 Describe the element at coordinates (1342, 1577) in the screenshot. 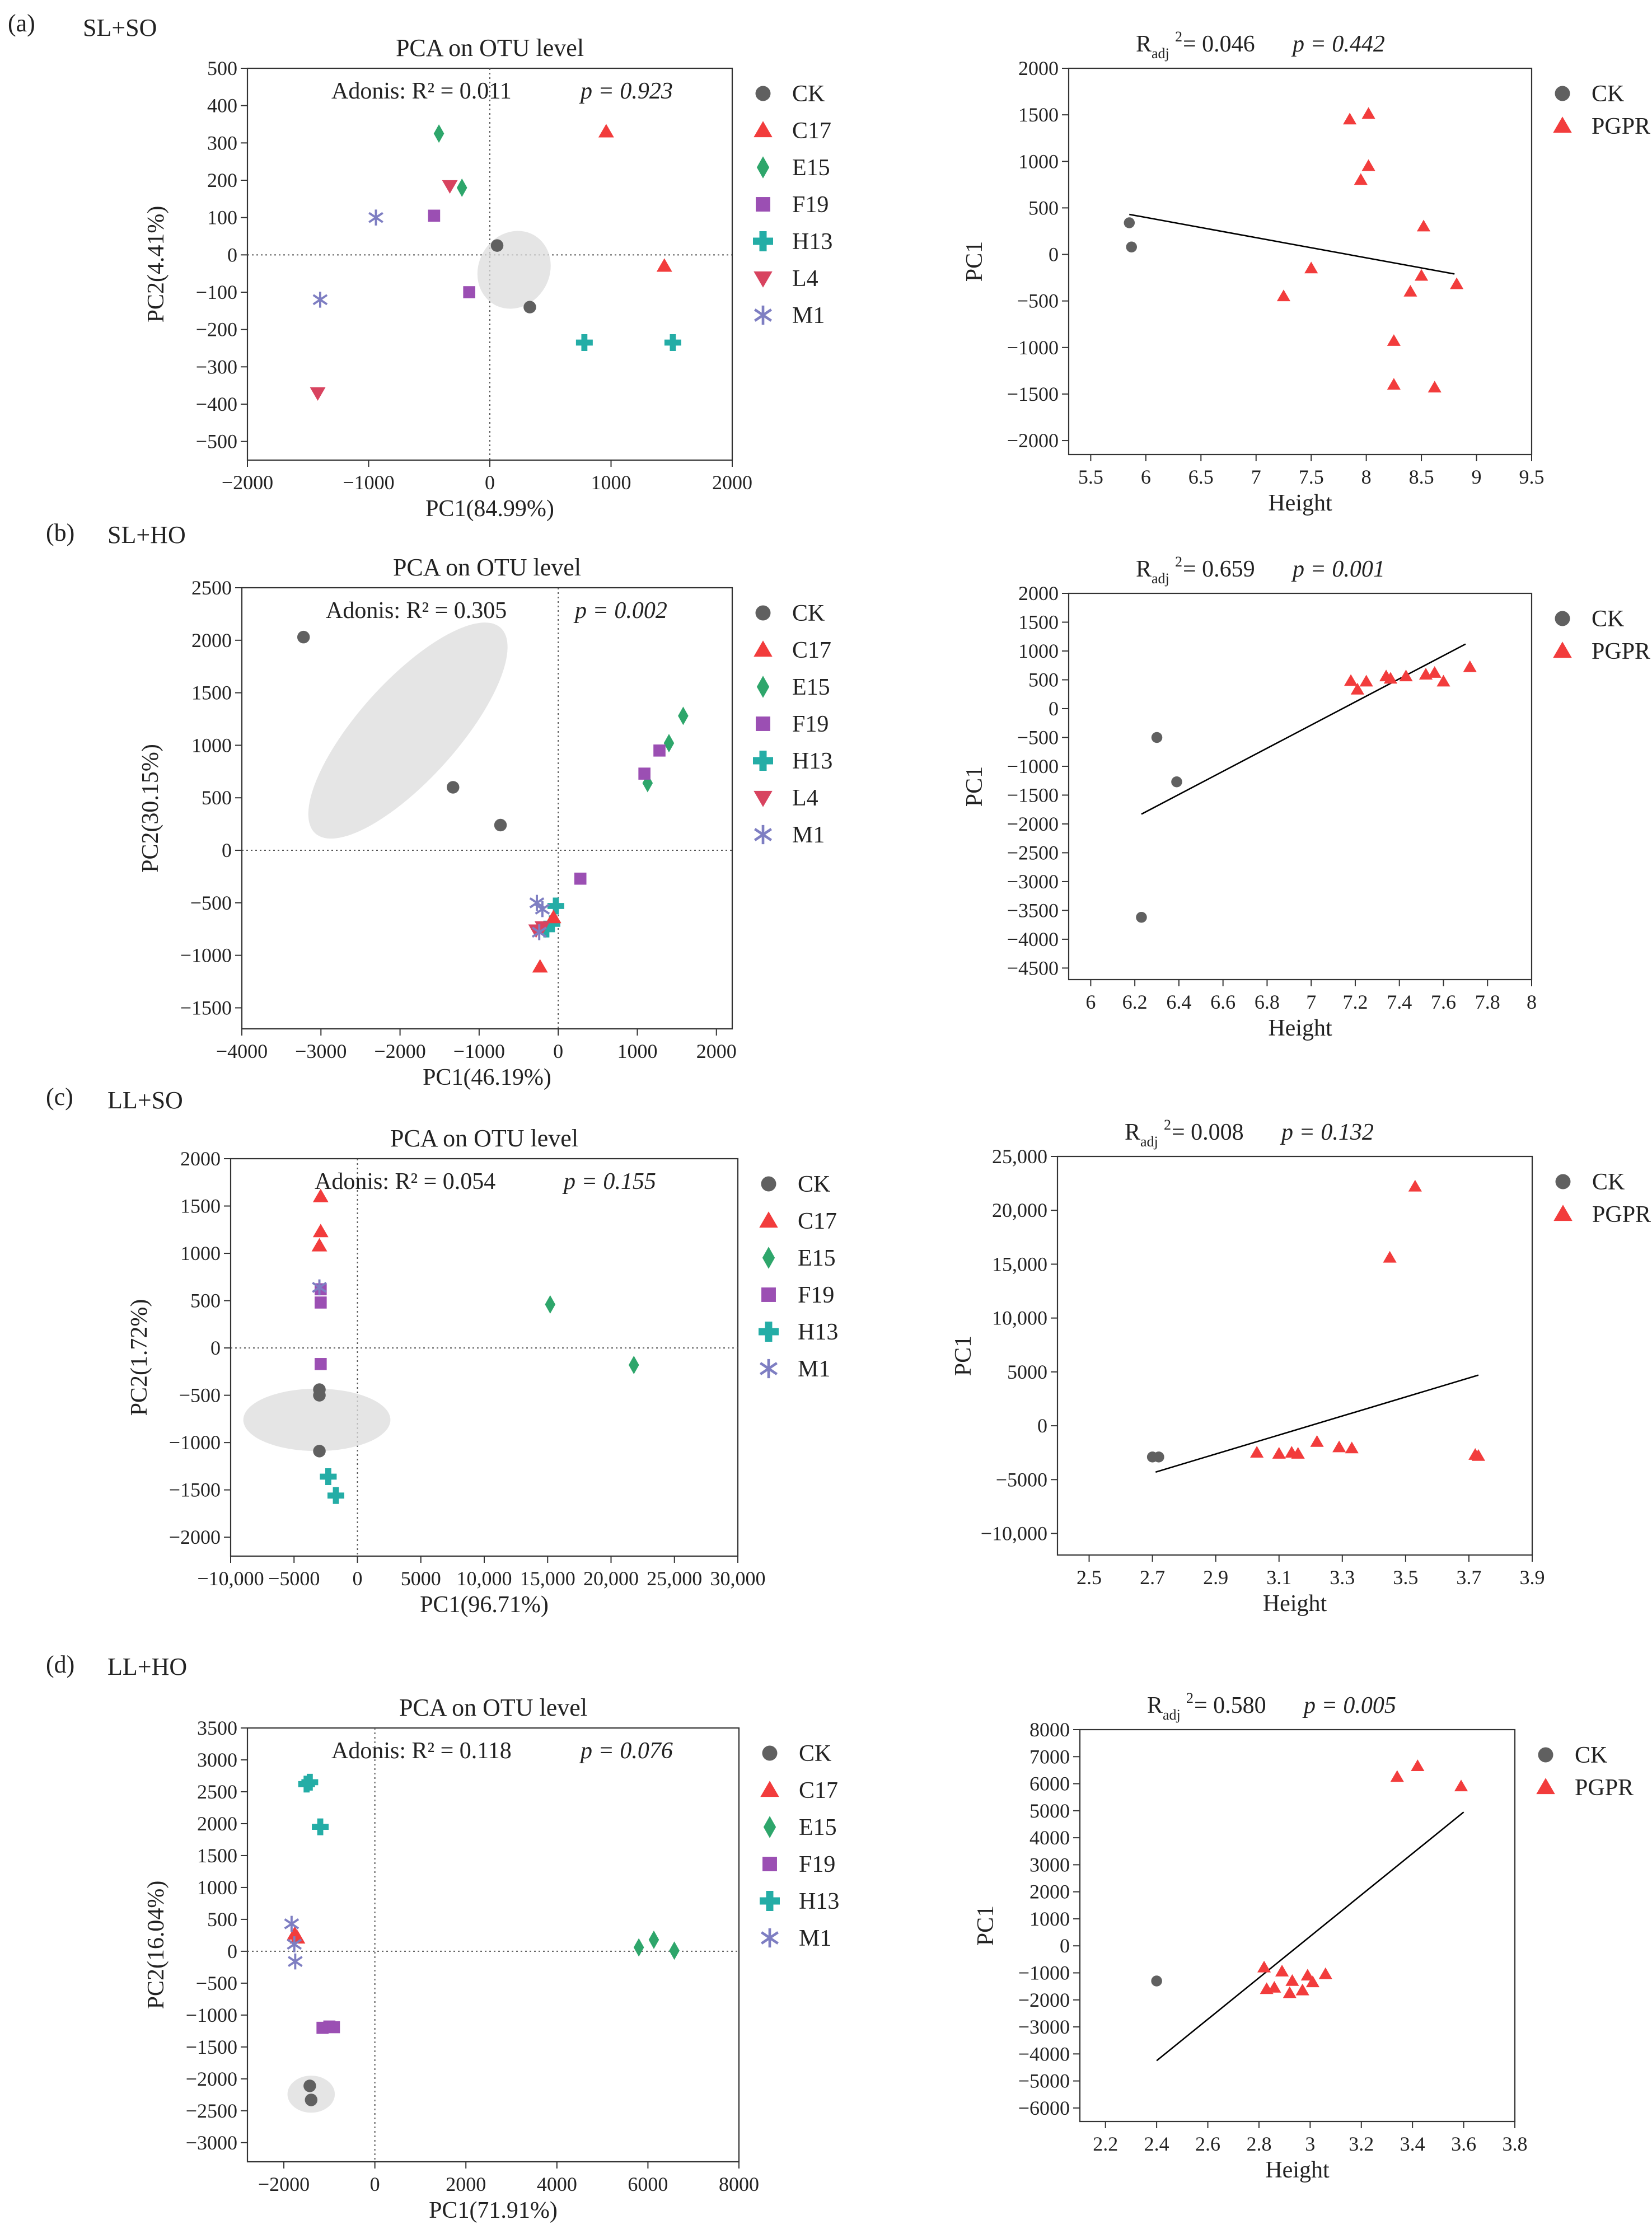

I see `x-tick-label: 3.3` at that location.